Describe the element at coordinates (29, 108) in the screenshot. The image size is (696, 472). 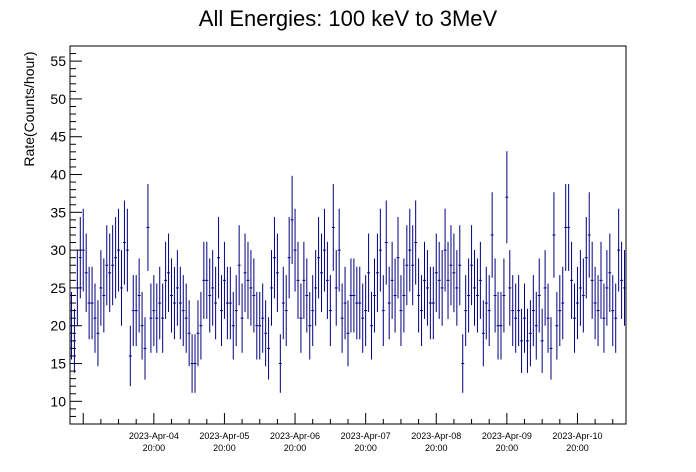
I see `y-axis-label: Rate(Counts/hour)` at that location.